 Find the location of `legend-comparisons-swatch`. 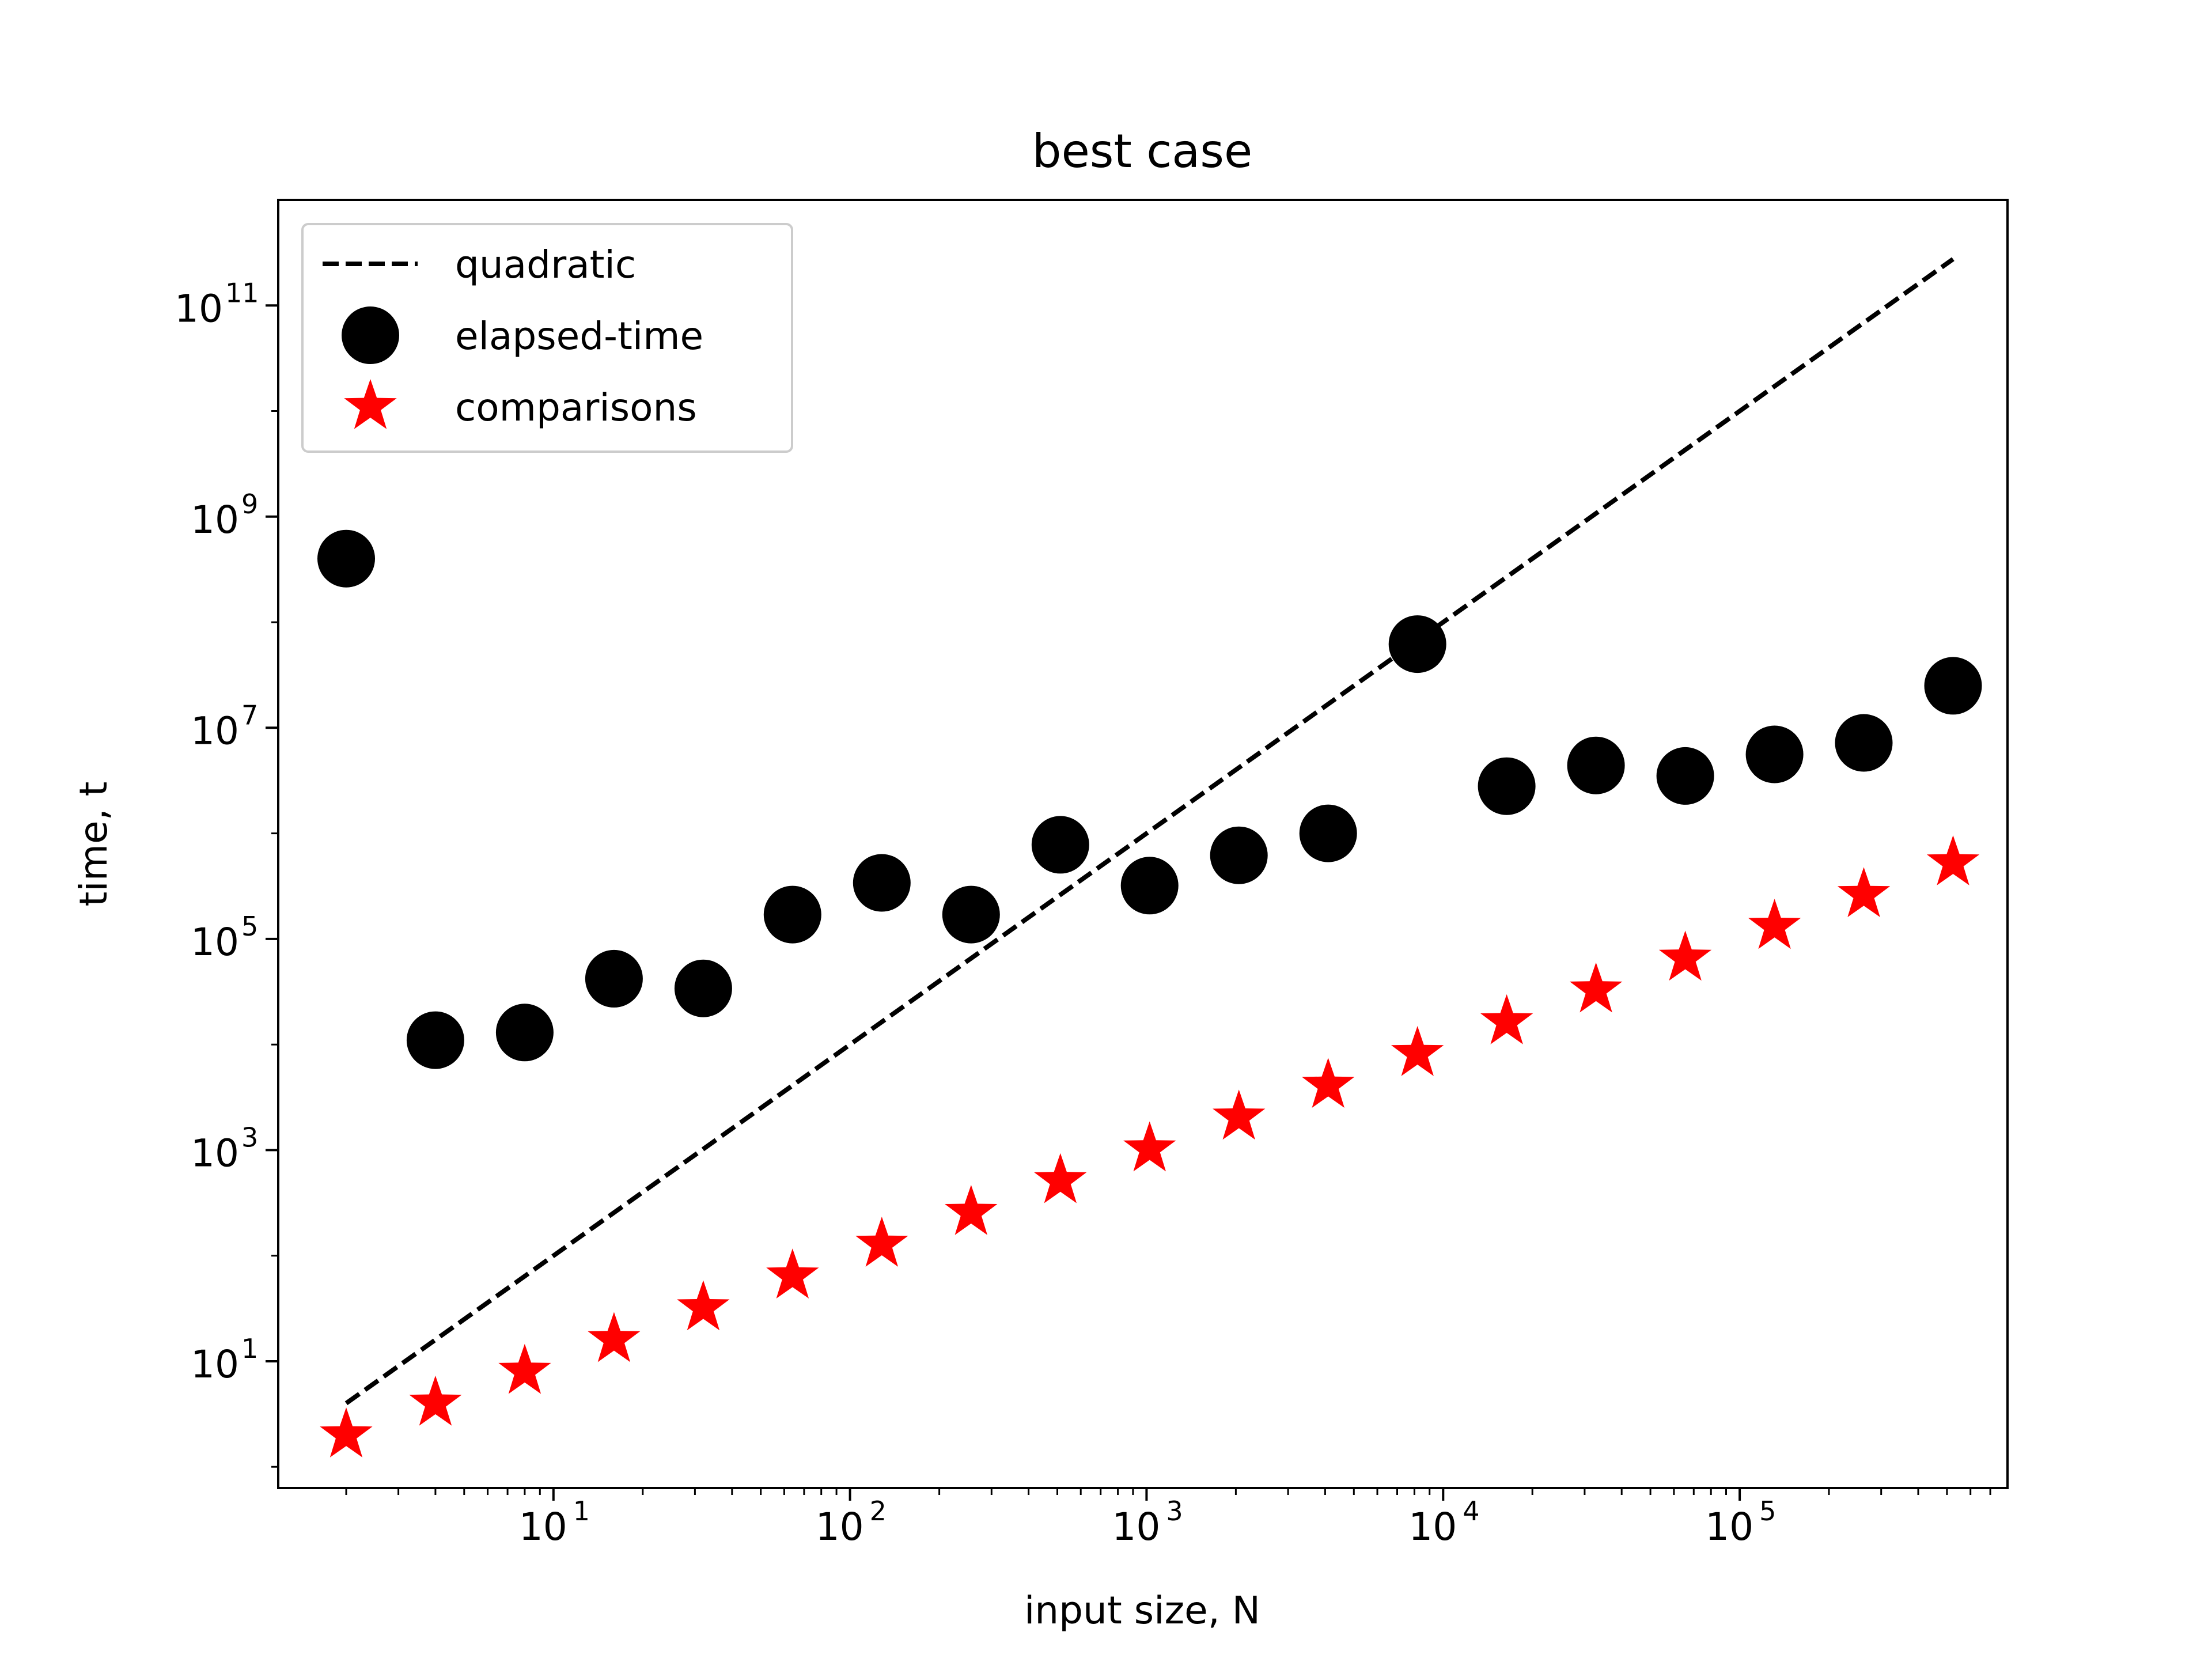

legend-comparisons-swatch is located at coordinates (370, 404).